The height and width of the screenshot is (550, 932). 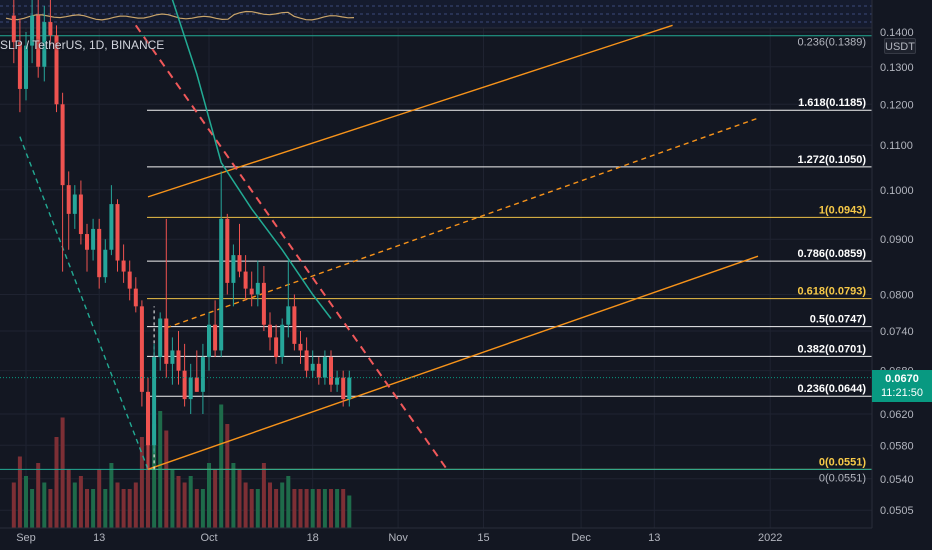 I want to click on current-price-badge: 0.0670 11:21:50, so click(x=902, y=386).